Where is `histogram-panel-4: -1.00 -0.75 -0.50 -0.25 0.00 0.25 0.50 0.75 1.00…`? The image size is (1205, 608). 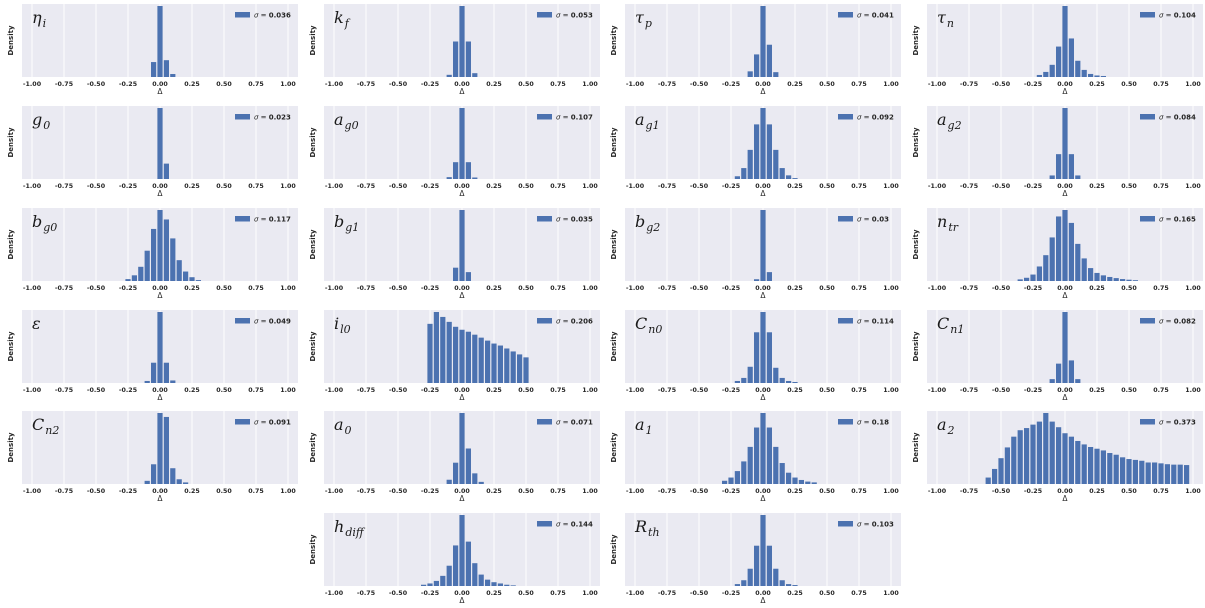
histogram-panel-4: -1.00 -0.75 -0.50 -0.25 0.00 0.25 0.50 0.75 1.00… is located at coordinates (1057, 50).